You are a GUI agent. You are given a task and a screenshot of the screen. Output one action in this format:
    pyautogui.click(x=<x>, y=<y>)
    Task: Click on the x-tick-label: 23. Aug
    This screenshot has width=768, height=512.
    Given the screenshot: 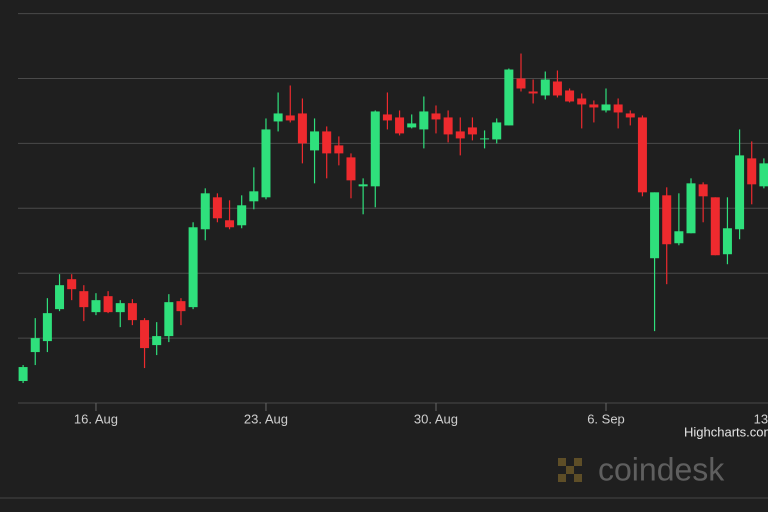 What is the action you would take?
    pyautogui.click(x=266, y=418)
    